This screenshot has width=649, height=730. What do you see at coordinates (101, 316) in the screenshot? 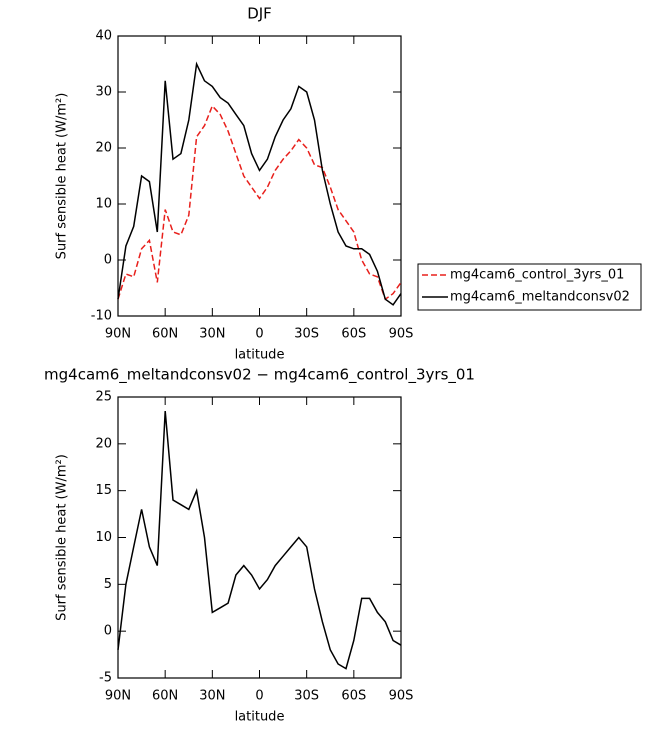
I see `y-tick-label: -10` at bounding box center [101, 316].